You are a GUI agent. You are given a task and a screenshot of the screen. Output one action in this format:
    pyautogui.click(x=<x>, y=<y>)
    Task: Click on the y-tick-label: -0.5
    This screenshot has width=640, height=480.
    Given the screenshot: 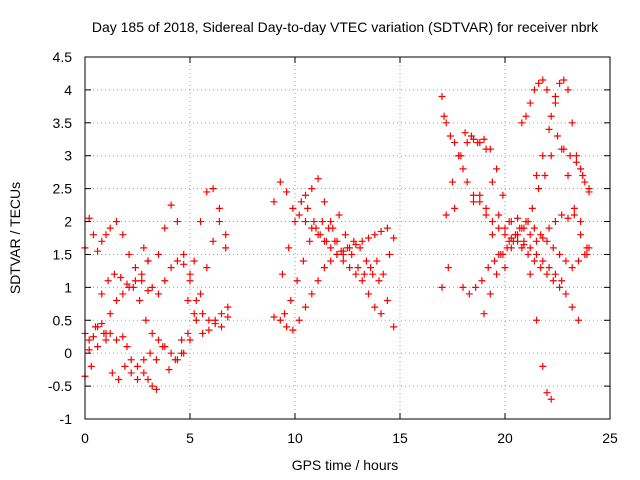 What is the action you would take?
    pyautogui.click(x=60, y=386)
    